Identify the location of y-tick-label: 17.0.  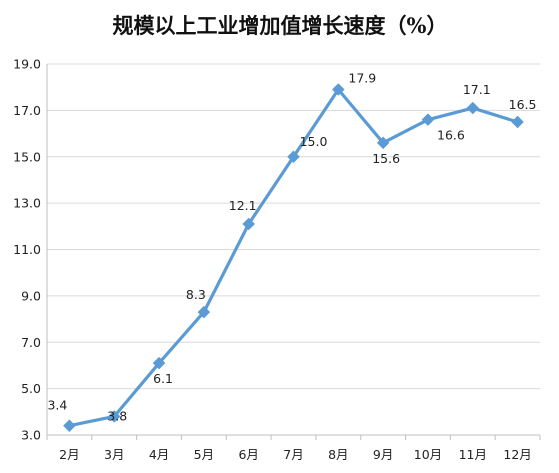
(27, 110).